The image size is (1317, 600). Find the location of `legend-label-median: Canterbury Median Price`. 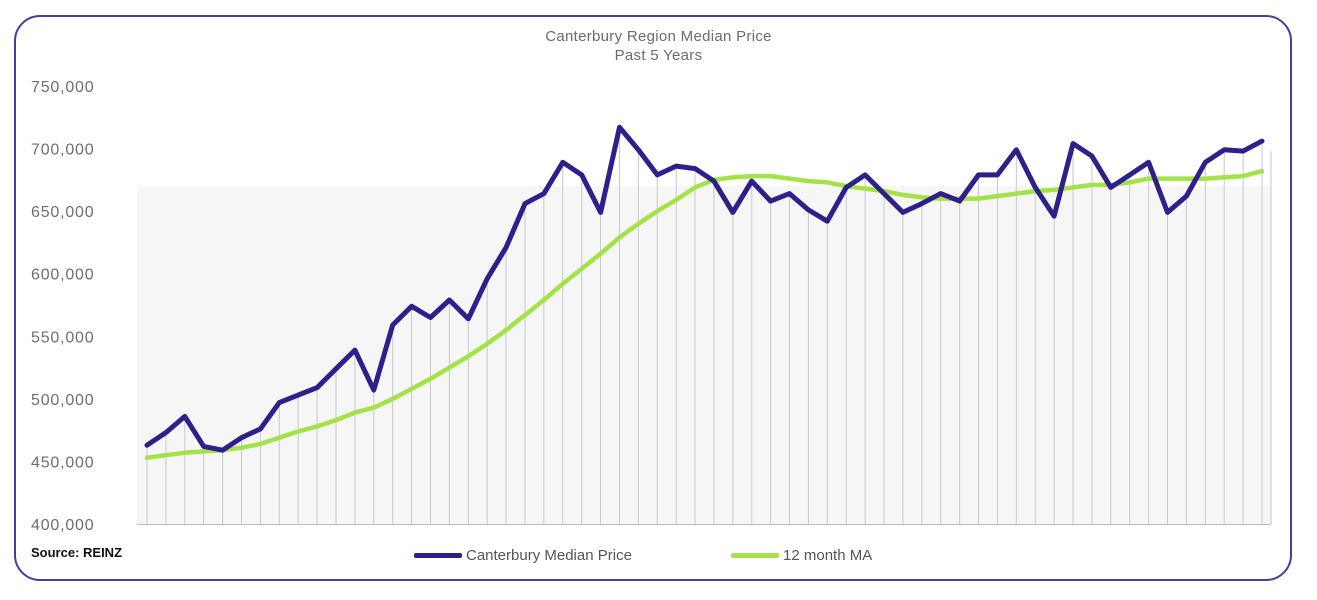

legend-label-median: Canterbury Median Price is located at coordinates (549, 555).